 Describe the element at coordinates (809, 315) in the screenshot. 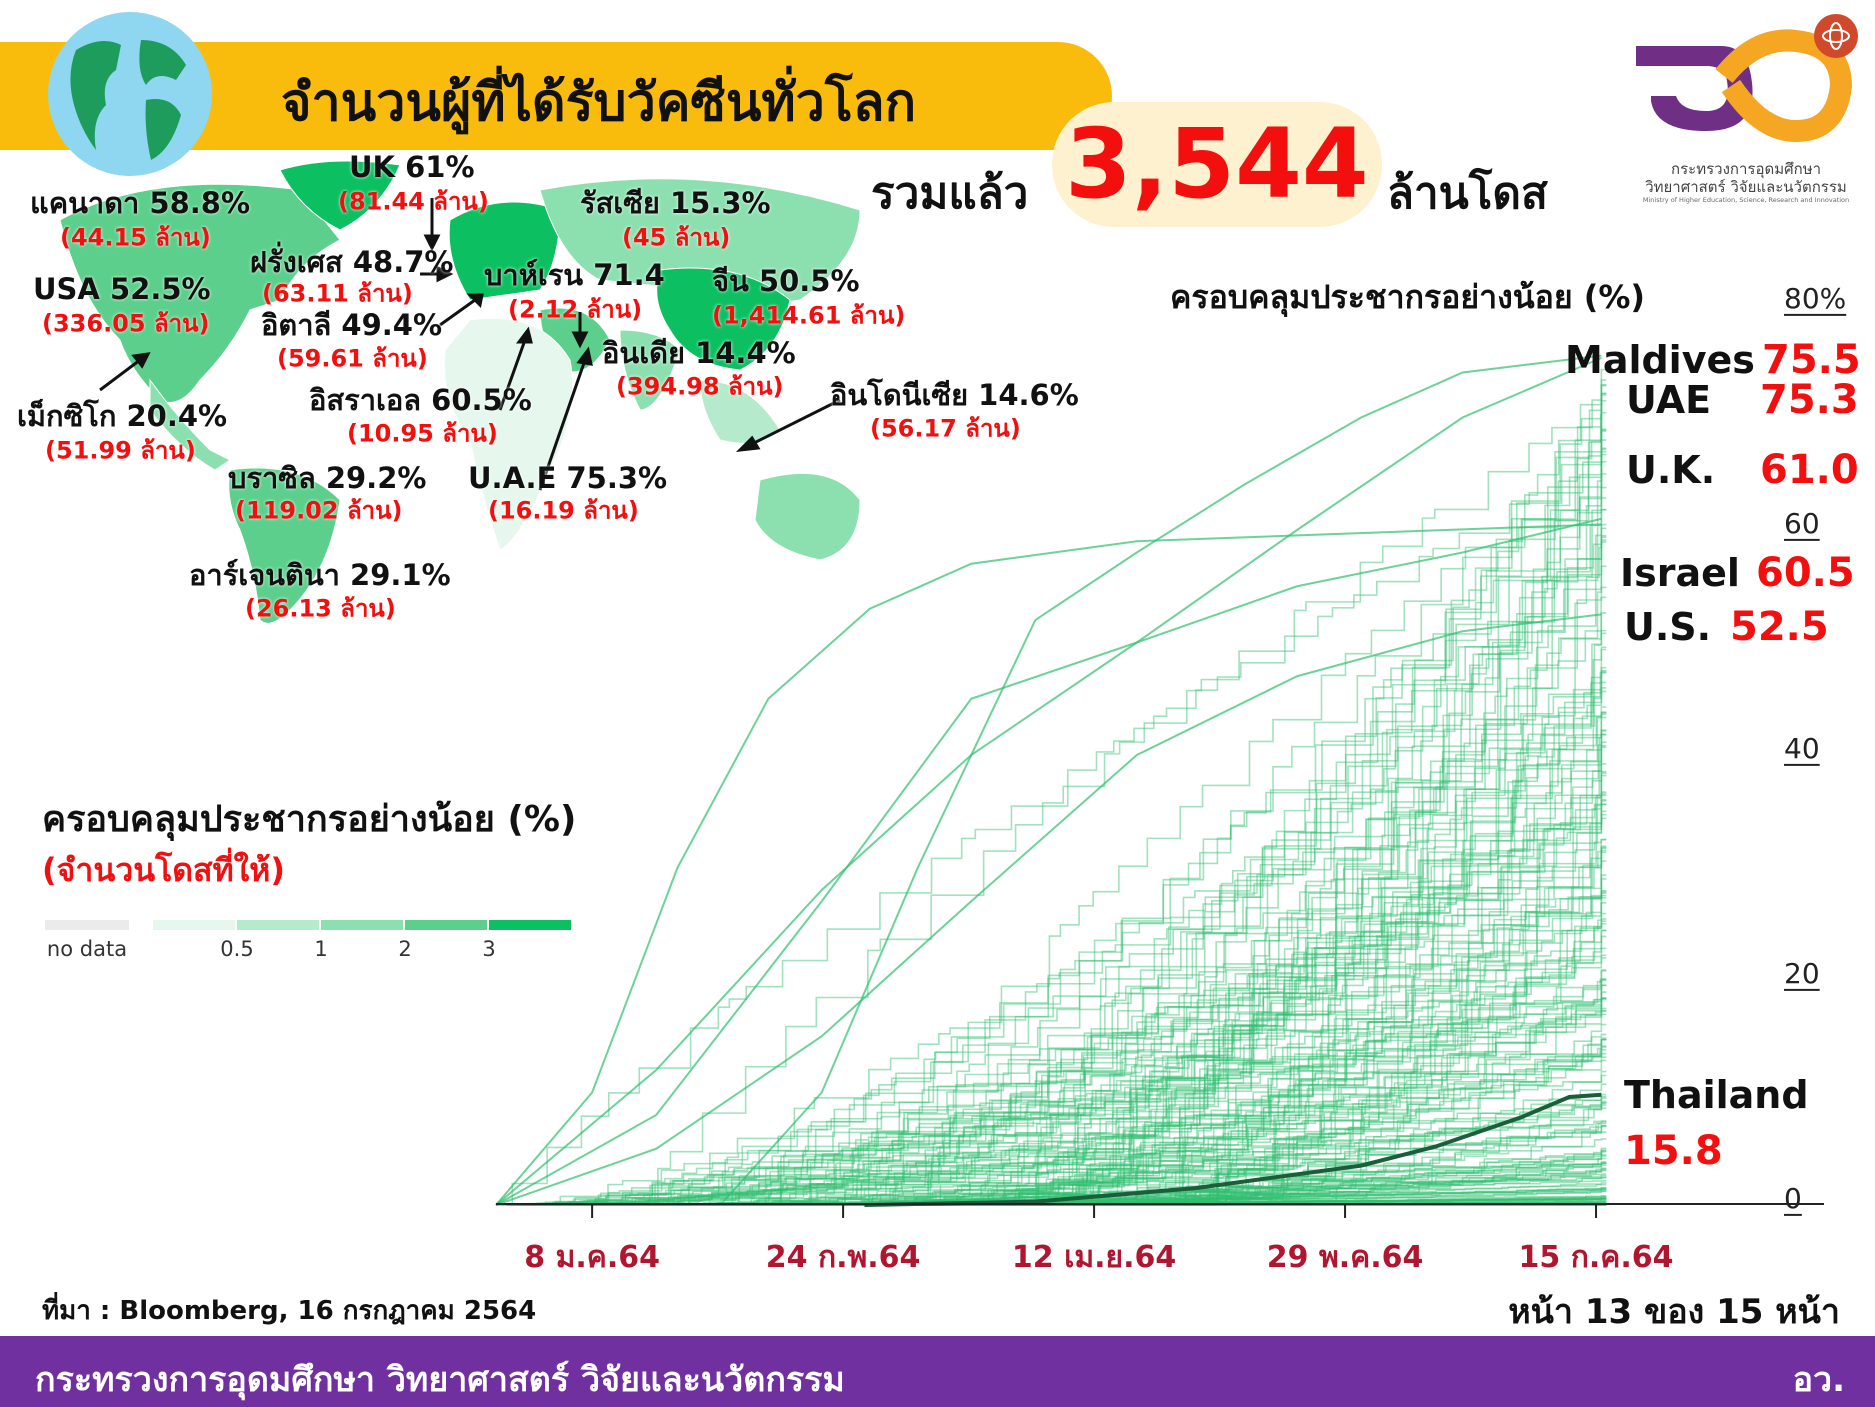

I see `map-label-doses: (1,414.61 ล้าน)` at that location.